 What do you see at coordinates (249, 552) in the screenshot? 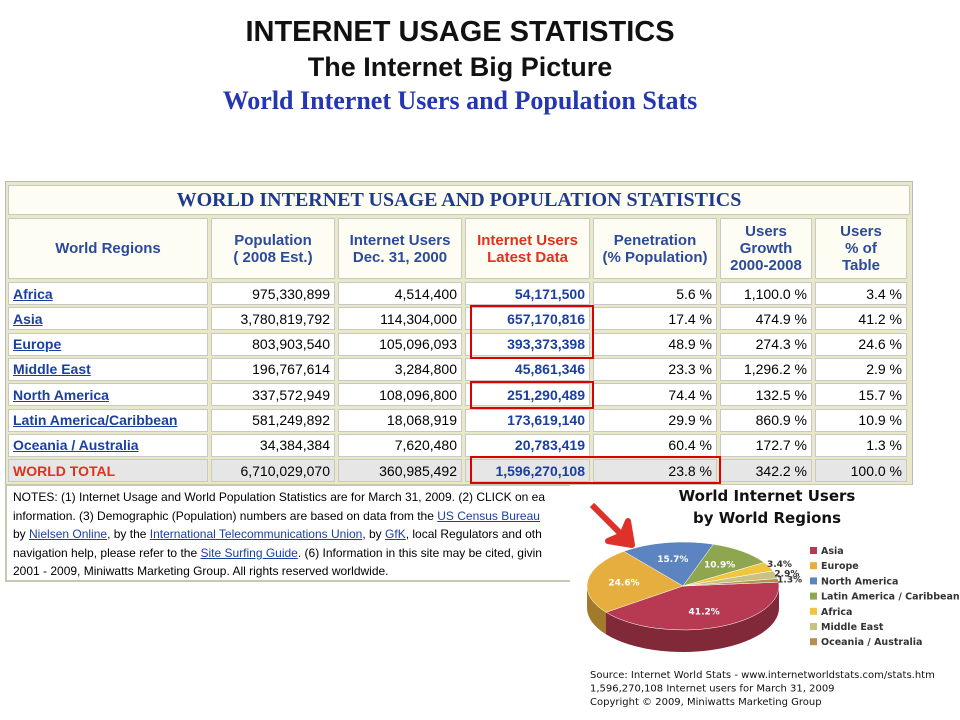
I see `note-link: Site Surfing Guide` at bounding box center [249, 552].